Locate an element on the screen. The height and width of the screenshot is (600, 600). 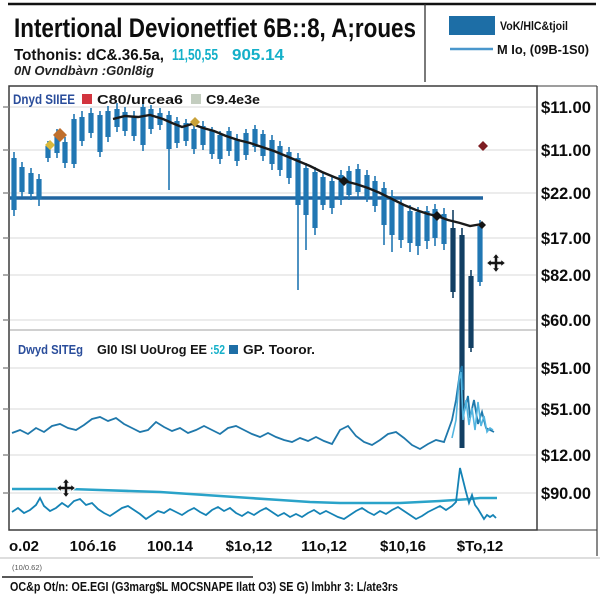
legend-item-1-label: VoK/HlC&tjoil is located at coordinates (534, 27).